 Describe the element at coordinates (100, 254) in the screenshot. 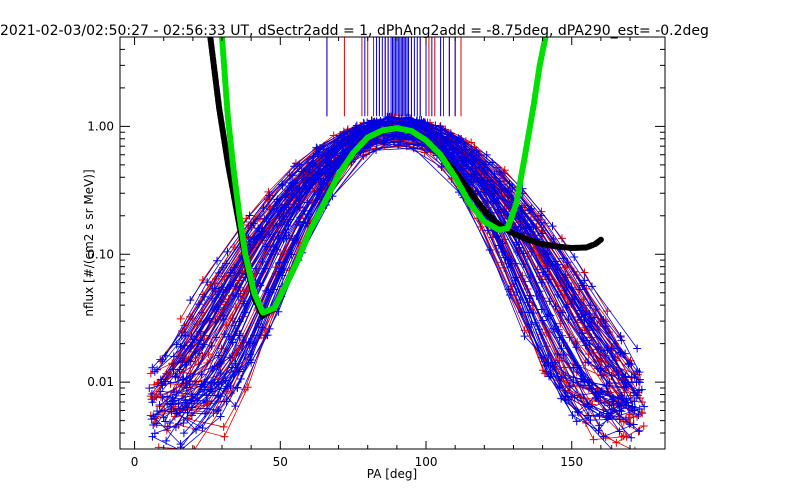

I see `y-tick-label: 0.10` at that location.